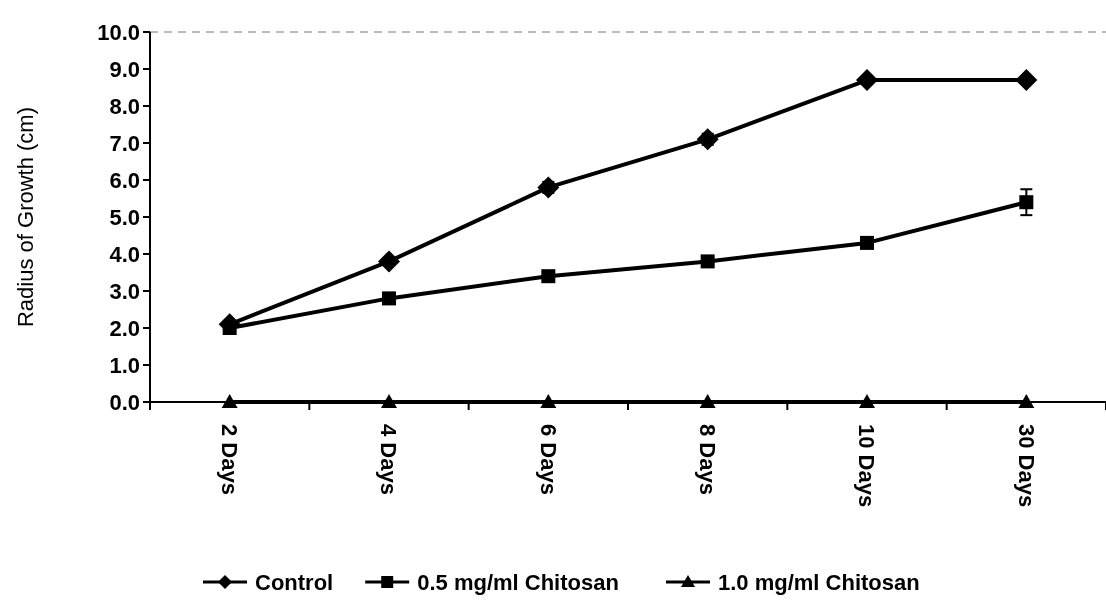 The width and height of the screenshot is (1106, 602). I want to click on y-tick-label: 4.0, so click(124, 254).